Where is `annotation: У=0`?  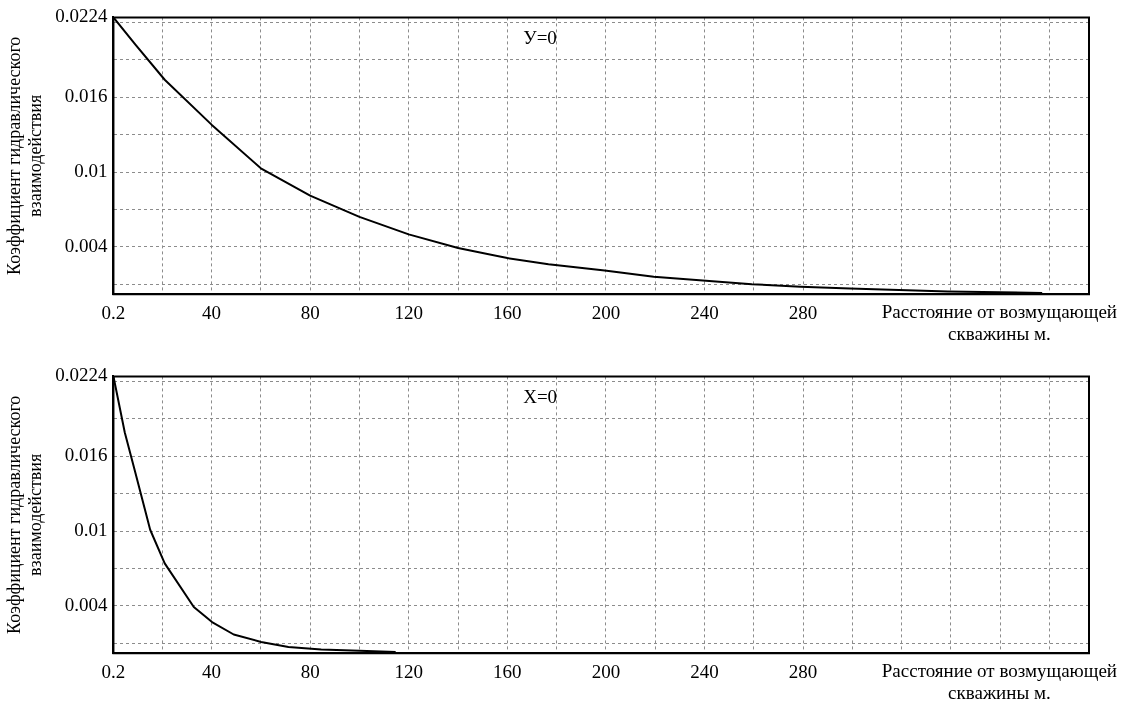 annotation: У=0 is located at coordinates (540, 38).